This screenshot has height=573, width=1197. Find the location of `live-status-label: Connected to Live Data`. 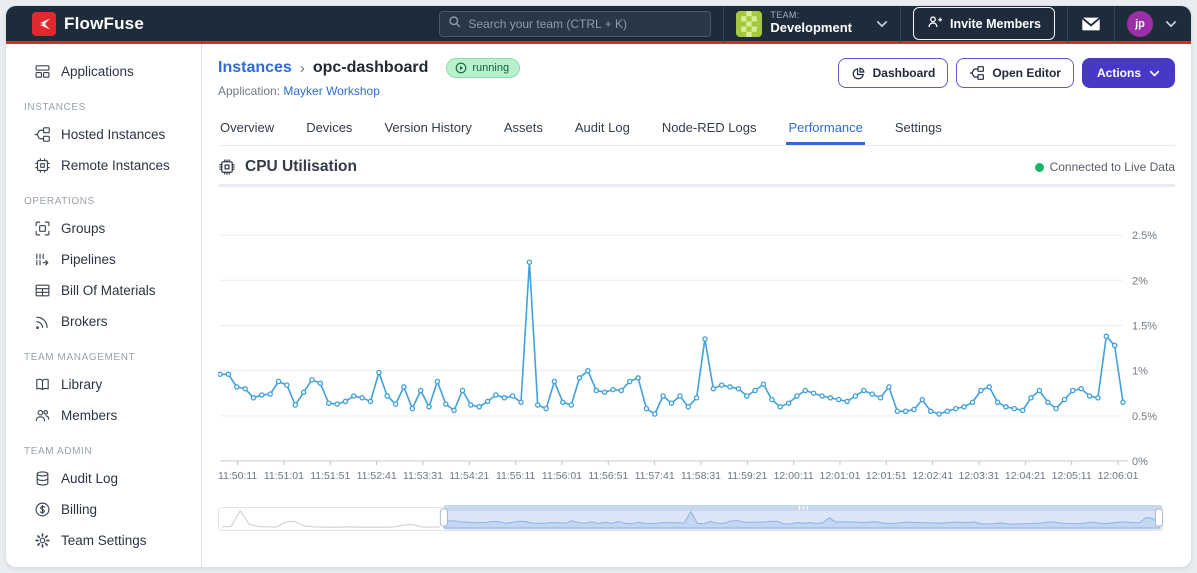

live-status-label: Connected to Live Data is located at coordinates (1112, 167).